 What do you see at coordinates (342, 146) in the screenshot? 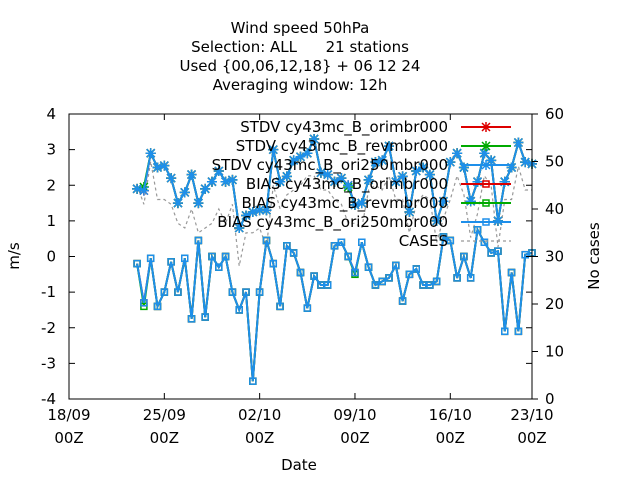
I see `legend-label: STDV cy43mc_B_revmbr000` at bounding box center [342, 146].